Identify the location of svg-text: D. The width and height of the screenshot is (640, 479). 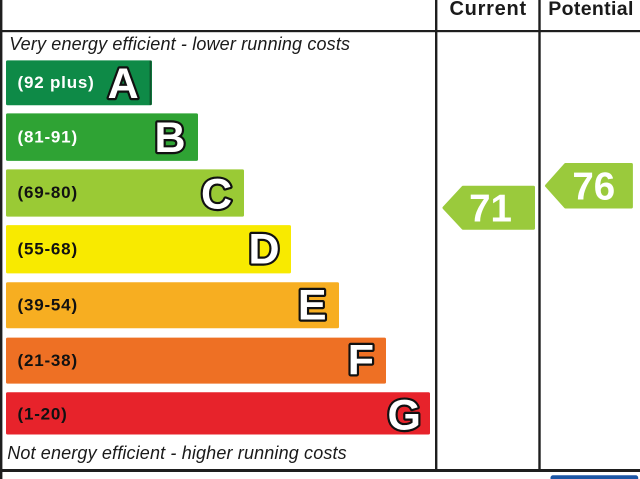
(263, 250).